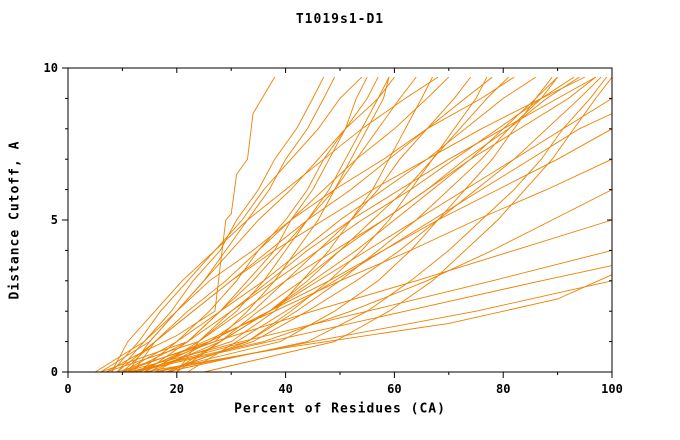 Image resolution: width=680 pixels, height=440 pixels. What do you see at coordinates (67, 389) in the screenshot?
I see `x-tick-label: 0` at bounding box center [67, 389].